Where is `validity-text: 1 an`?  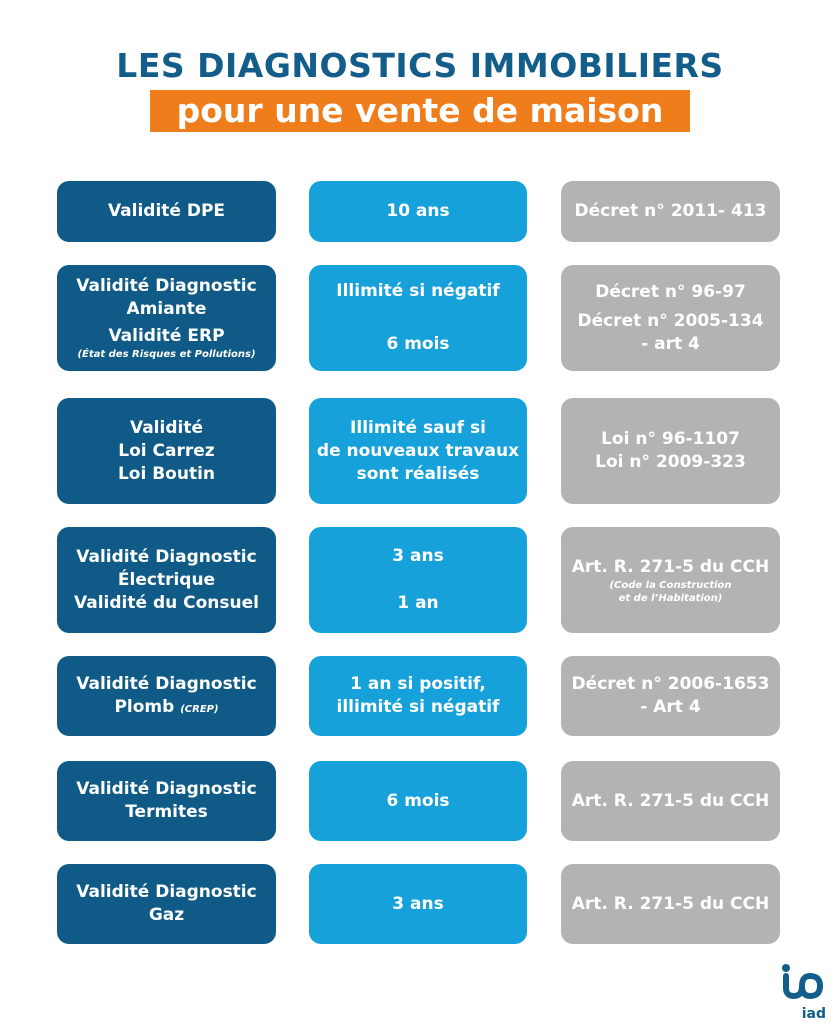
validity-text: 1 an is located at coordinates (418, 603).